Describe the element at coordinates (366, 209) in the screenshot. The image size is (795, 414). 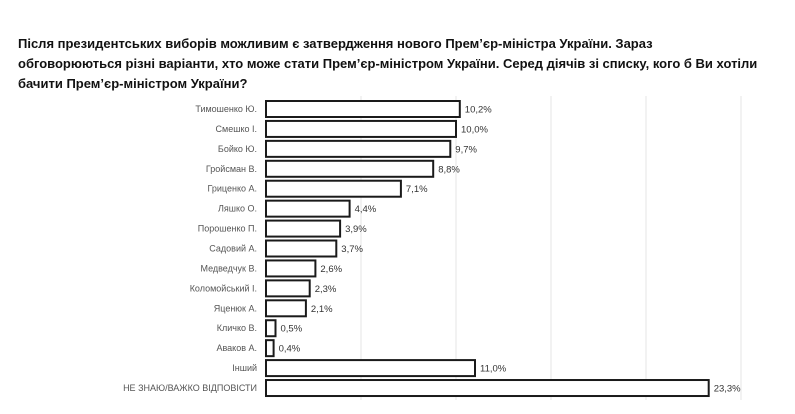
I see `data-label: 4,4%` at that location.